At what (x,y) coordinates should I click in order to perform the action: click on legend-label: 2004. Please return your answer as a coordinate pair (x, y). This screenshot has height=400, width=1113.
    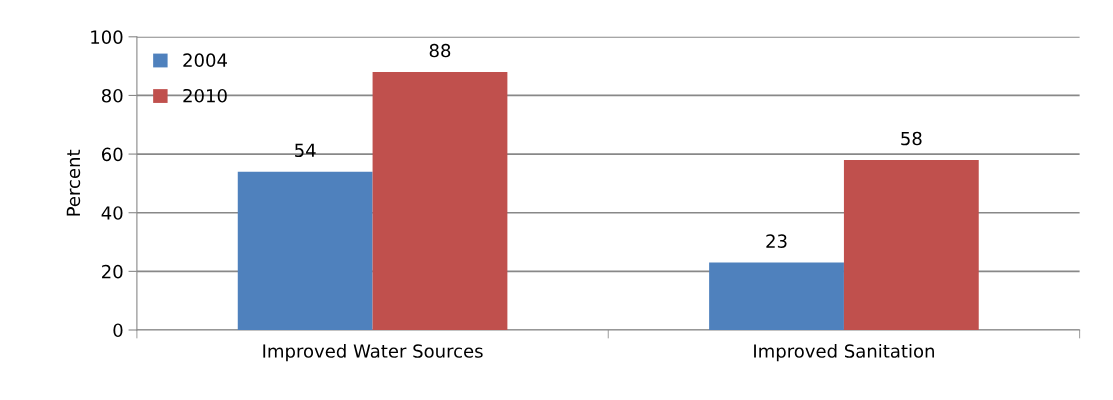
    Looking at the image, I should click on (205, 60).